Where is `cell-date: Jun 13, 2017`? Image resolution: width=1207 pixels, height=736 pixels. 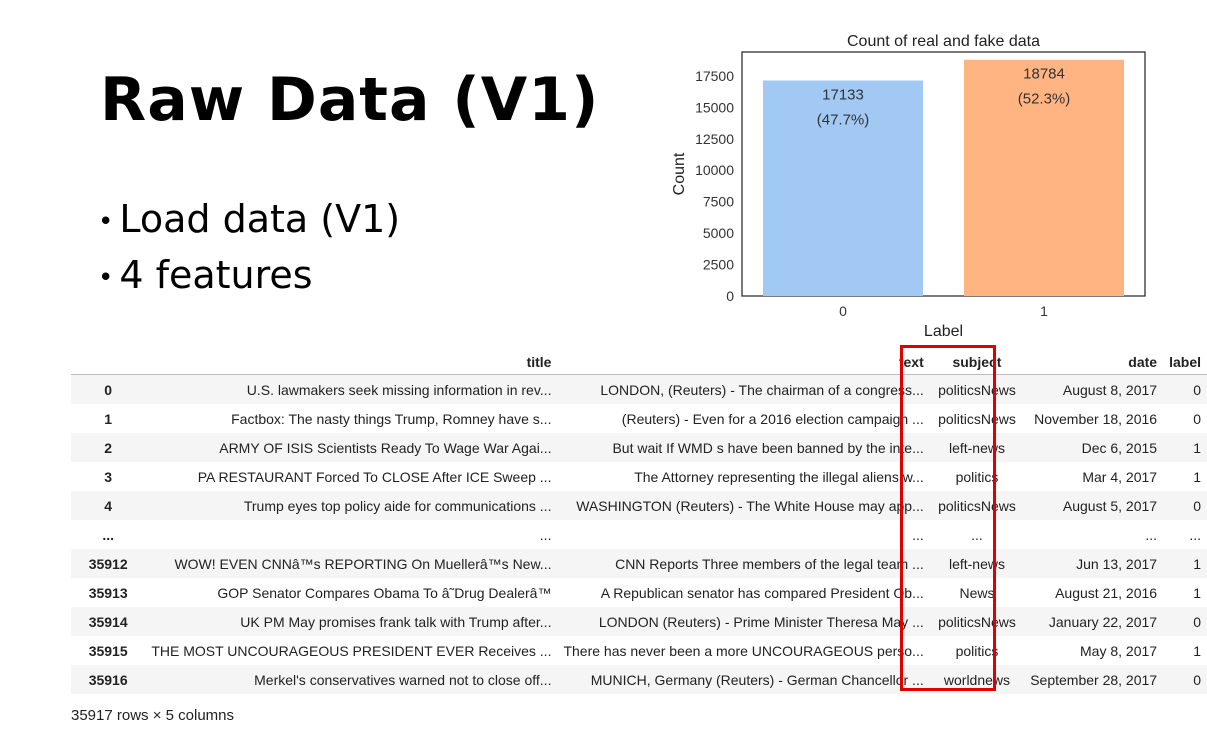
cell-date: Jun 13, 2017 is located at coordinates (1117, 563).